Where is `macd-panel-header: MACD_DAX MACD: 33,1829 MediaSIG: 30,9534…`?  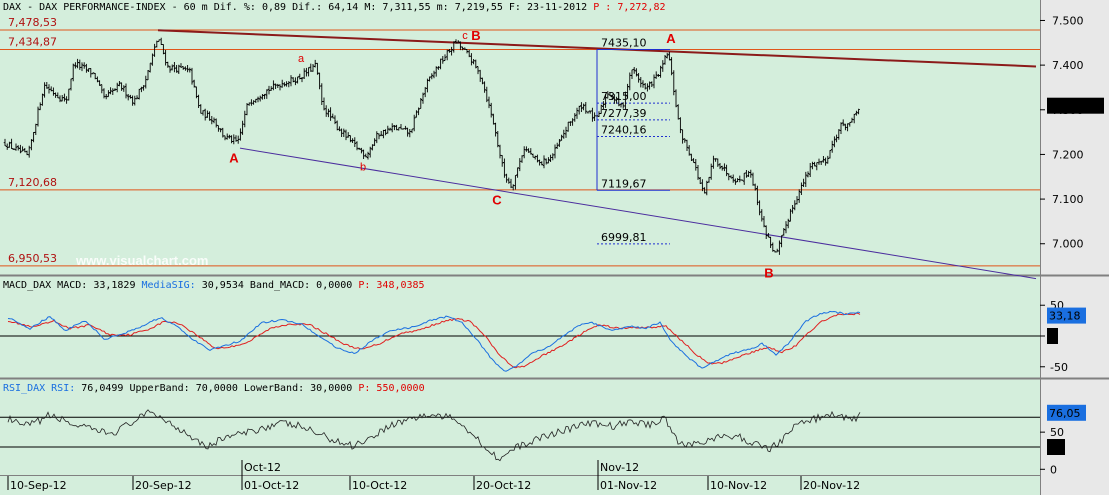
macd-panel-header: MACD_DAX MACD: 33,1829 MediaSIG: 30,9534… is located at coordinates (214, 285).